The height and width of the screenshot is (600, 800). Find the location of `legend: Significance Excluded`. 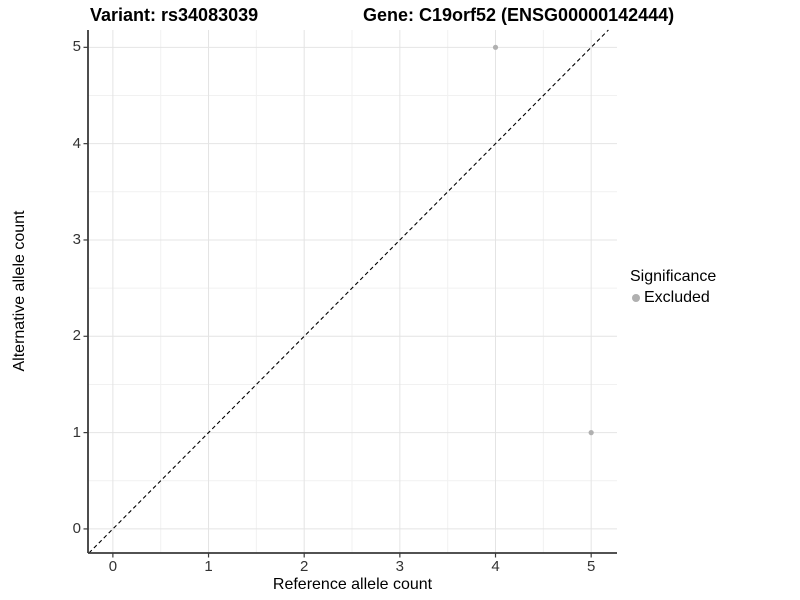

legend: Significance Excluded is located at coordinates (673, 287).